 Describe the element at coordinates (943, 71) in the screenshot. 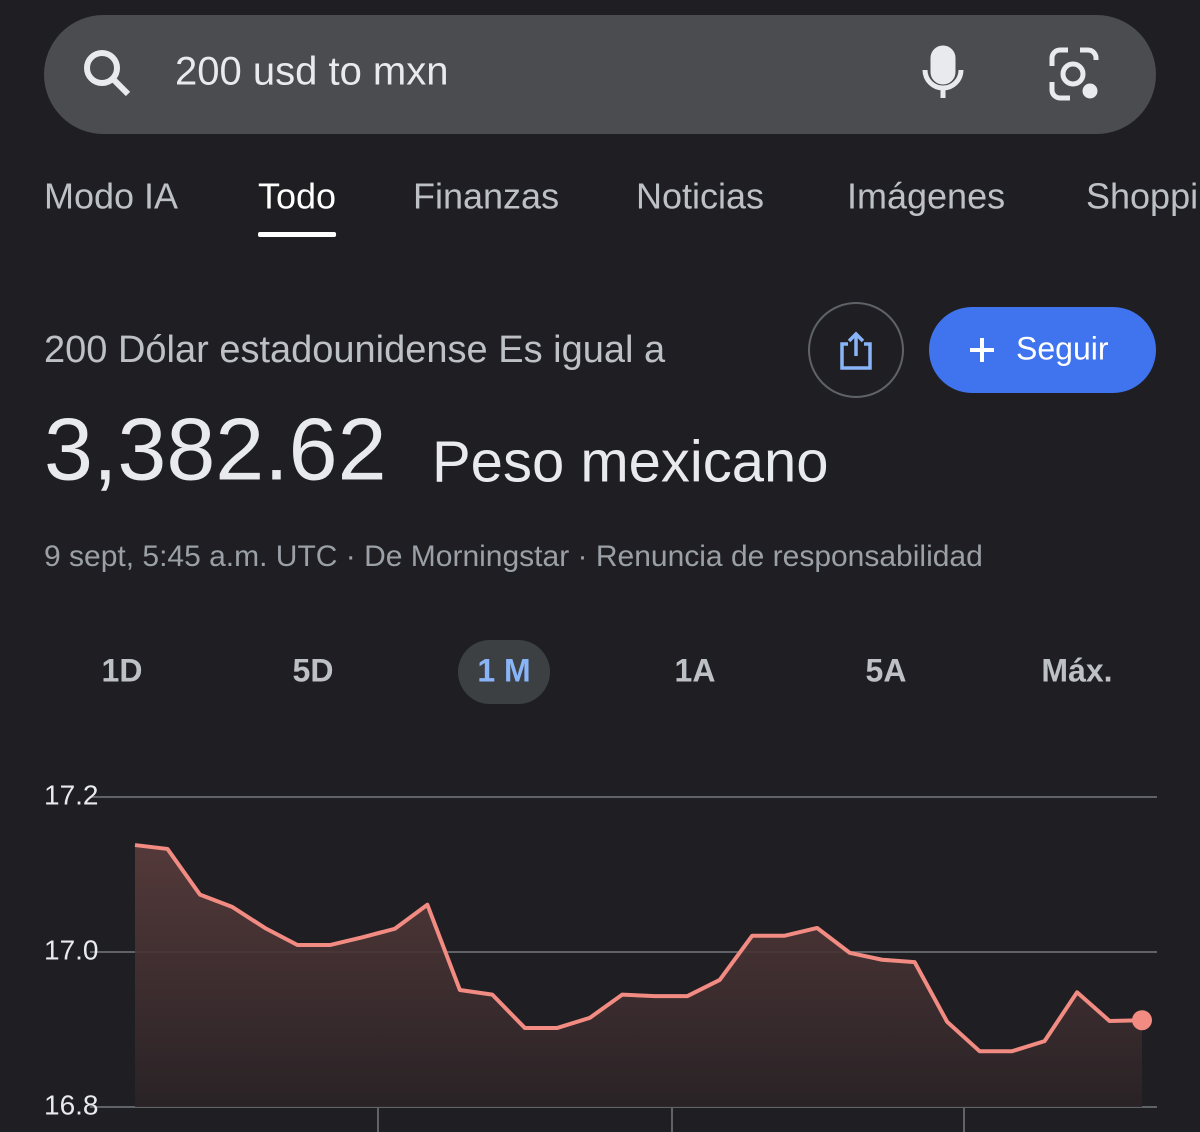

I see `mic-icon` at that location.